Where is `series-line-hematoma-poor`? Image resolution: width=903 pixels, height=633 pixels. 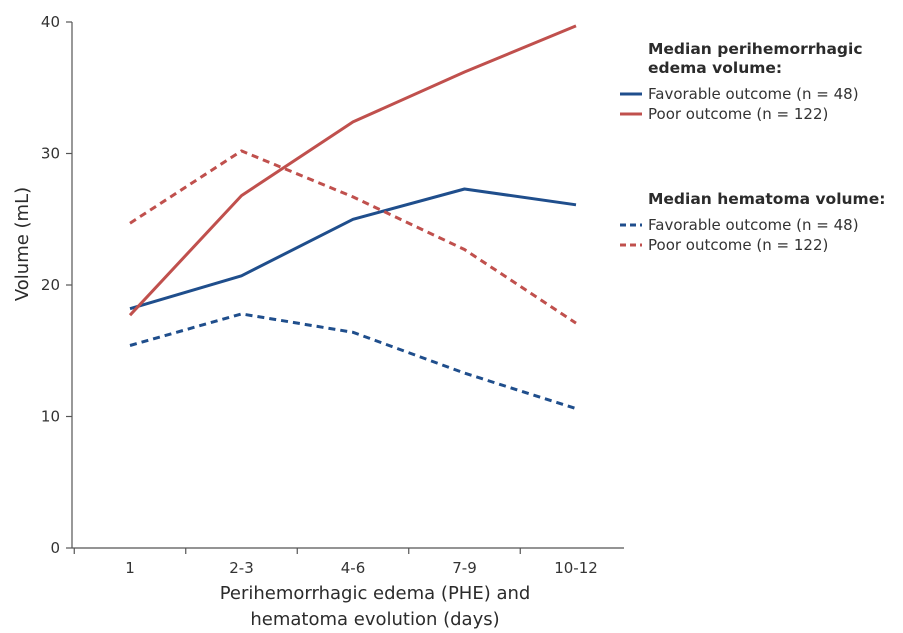 series-line-hematoma-poor is located at coordinates (353, 237).